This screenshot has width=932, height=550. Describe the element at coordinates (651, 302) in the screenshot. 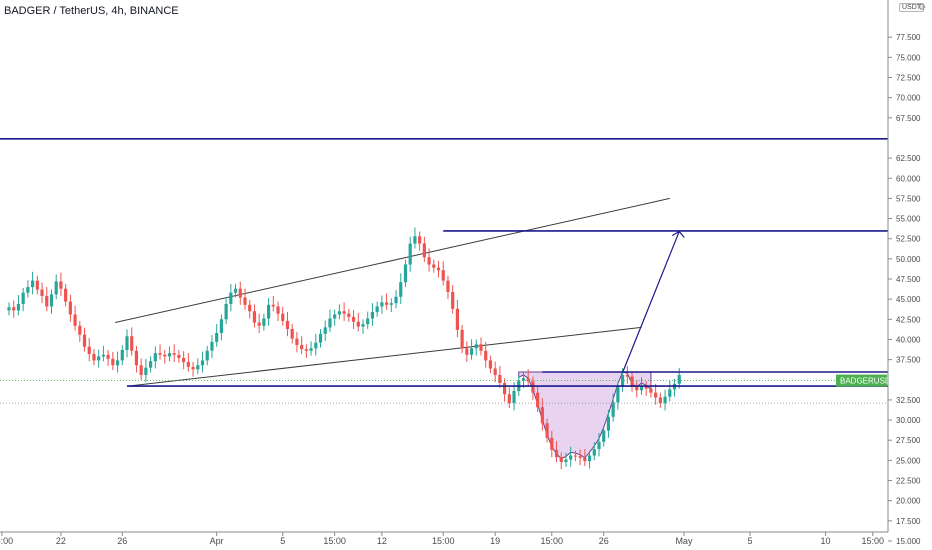

I see `projection-arrow-line` at that location.